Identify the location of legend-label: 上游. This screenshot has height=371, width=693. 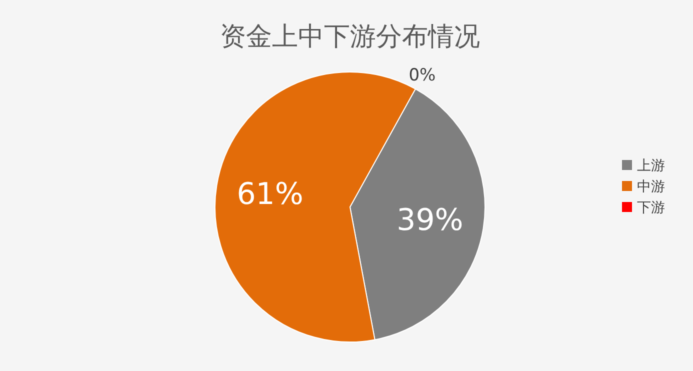
(651, 166).